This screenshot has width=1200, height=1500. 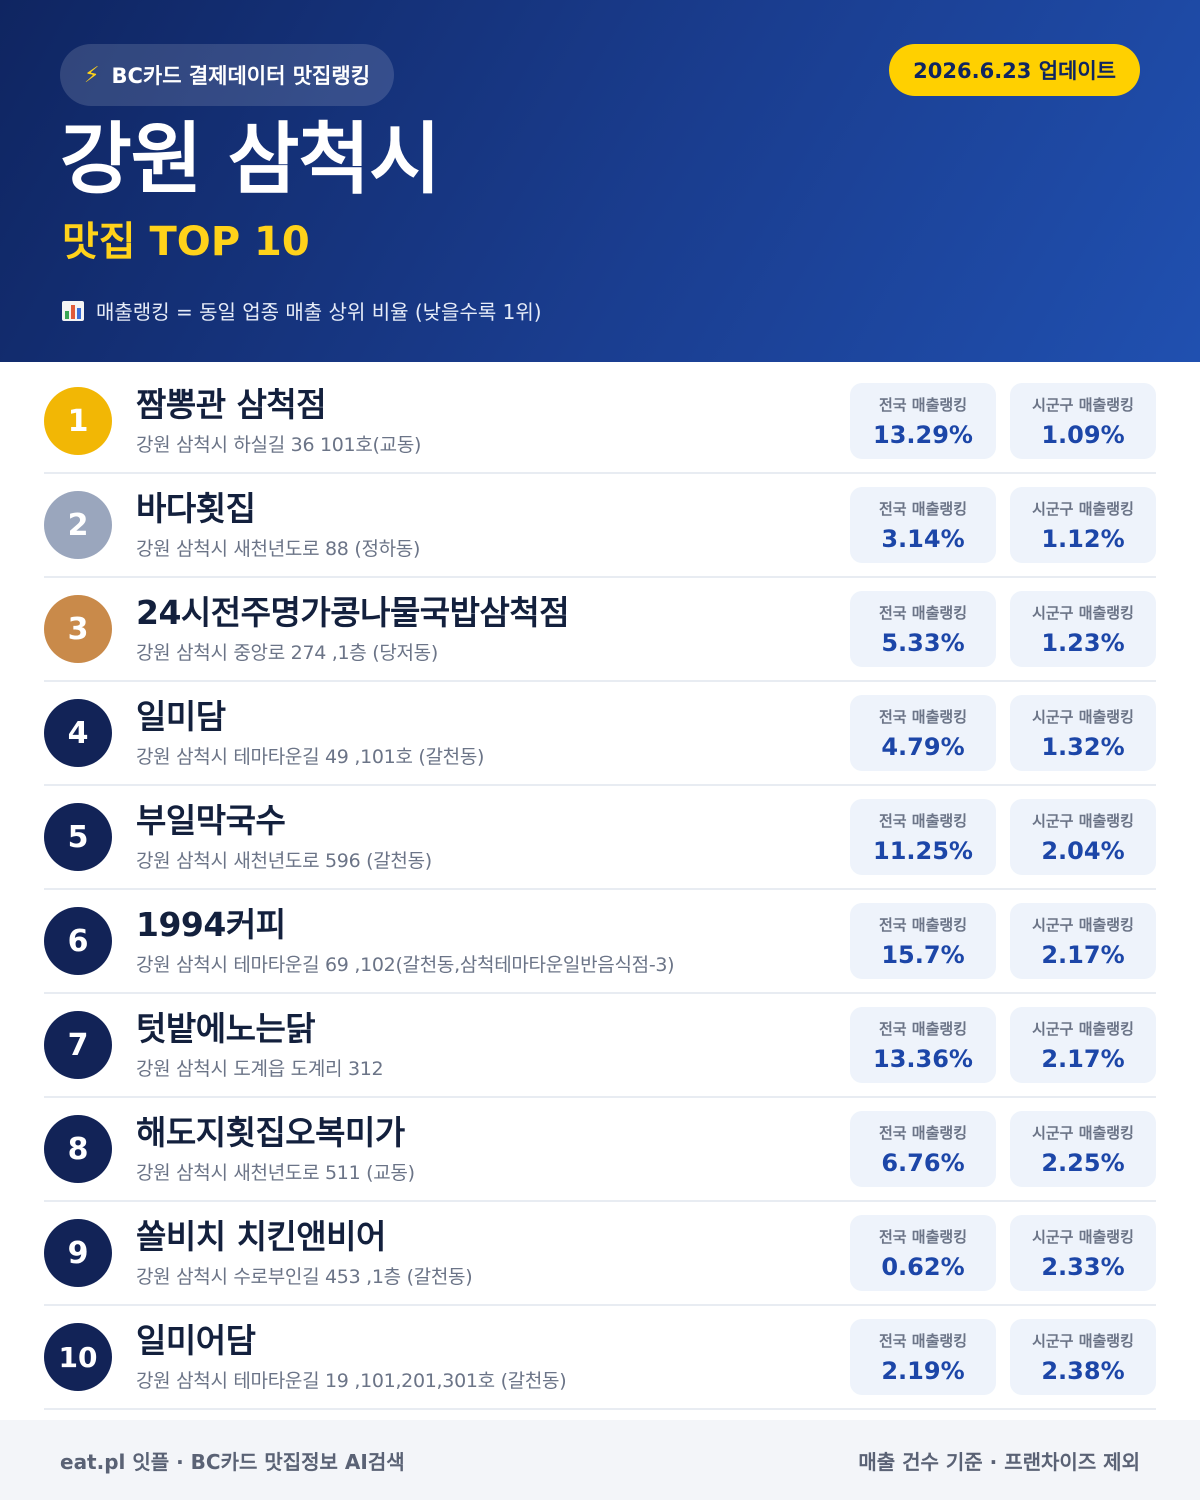 I want to click on local-ranking-value: 1.32%, so click(x=1083, y=746).